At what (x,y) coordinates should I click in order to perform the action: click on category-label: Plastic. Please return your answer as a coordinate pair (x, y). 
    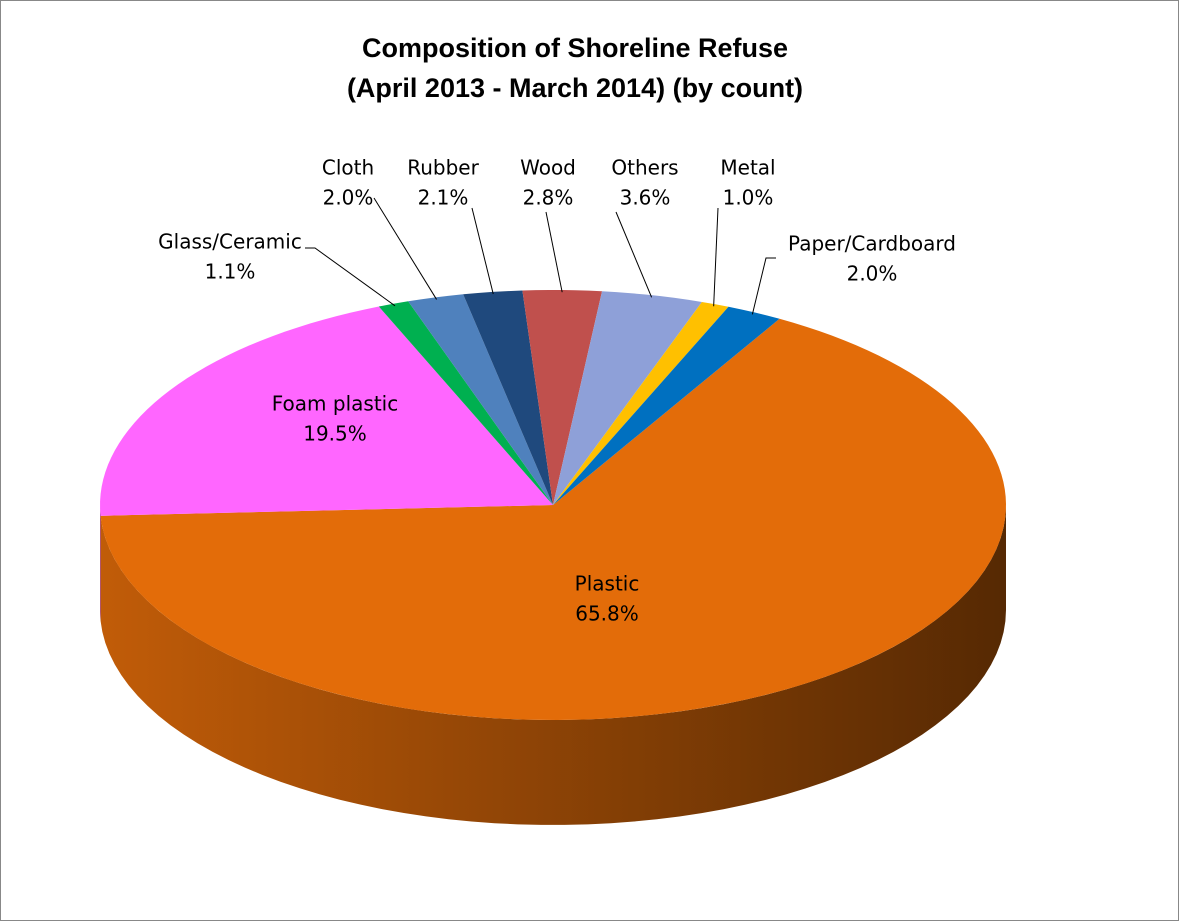
    Looking at the image, I should click on (607, 584).